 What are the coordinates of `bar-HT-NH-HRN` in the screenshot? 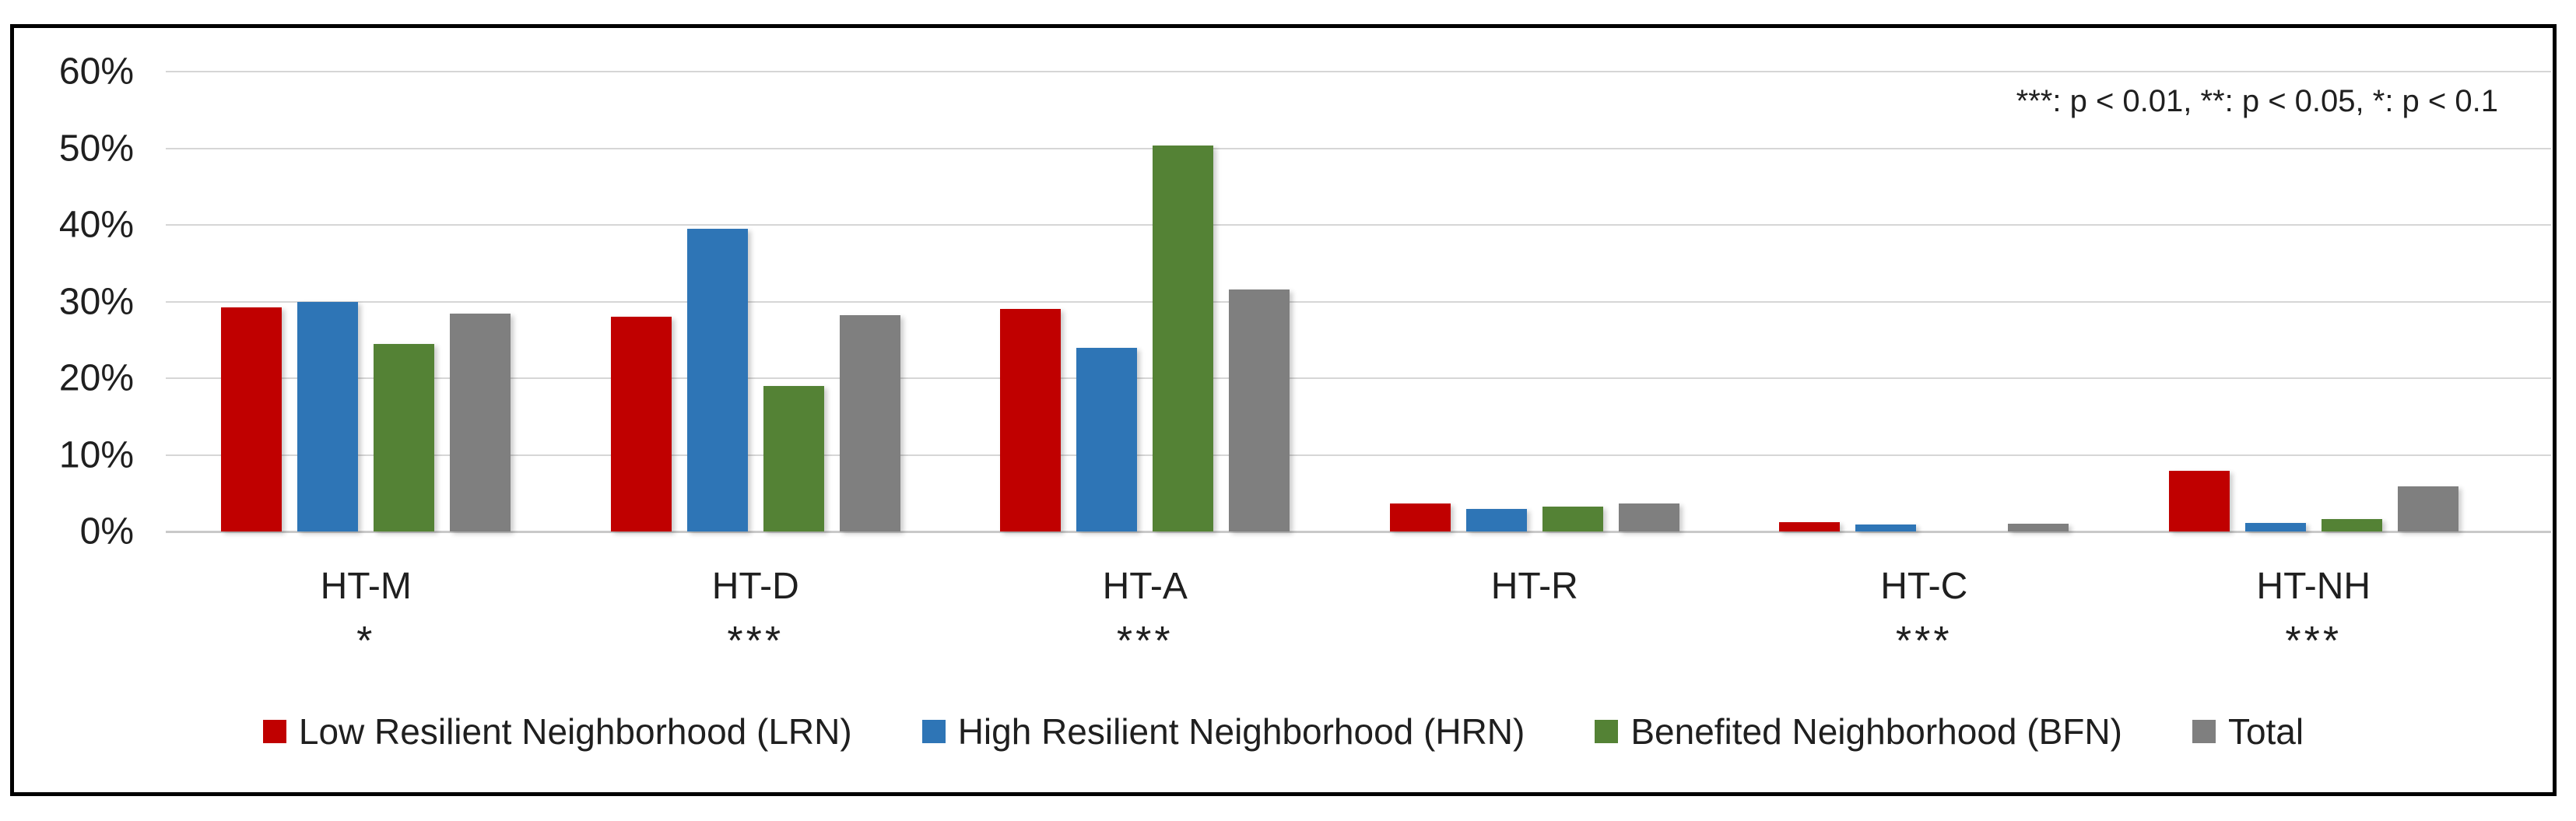 It's located at (2275, 527).